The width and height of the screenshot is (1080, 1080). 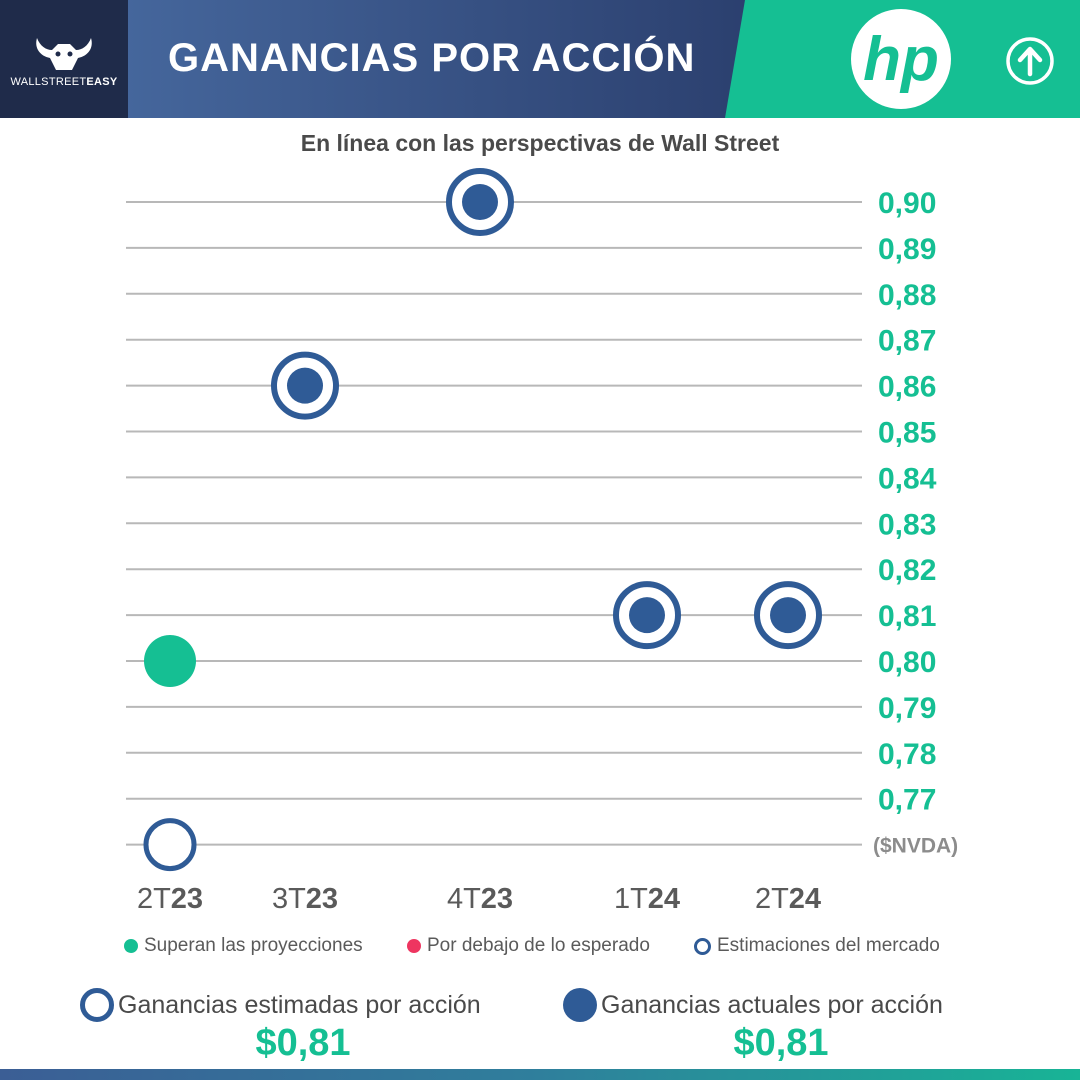 What do you see at coordinates (907, 203) in the screenshot?
I see `y-tick-label: 0,90` at bounding box center [907, 203].